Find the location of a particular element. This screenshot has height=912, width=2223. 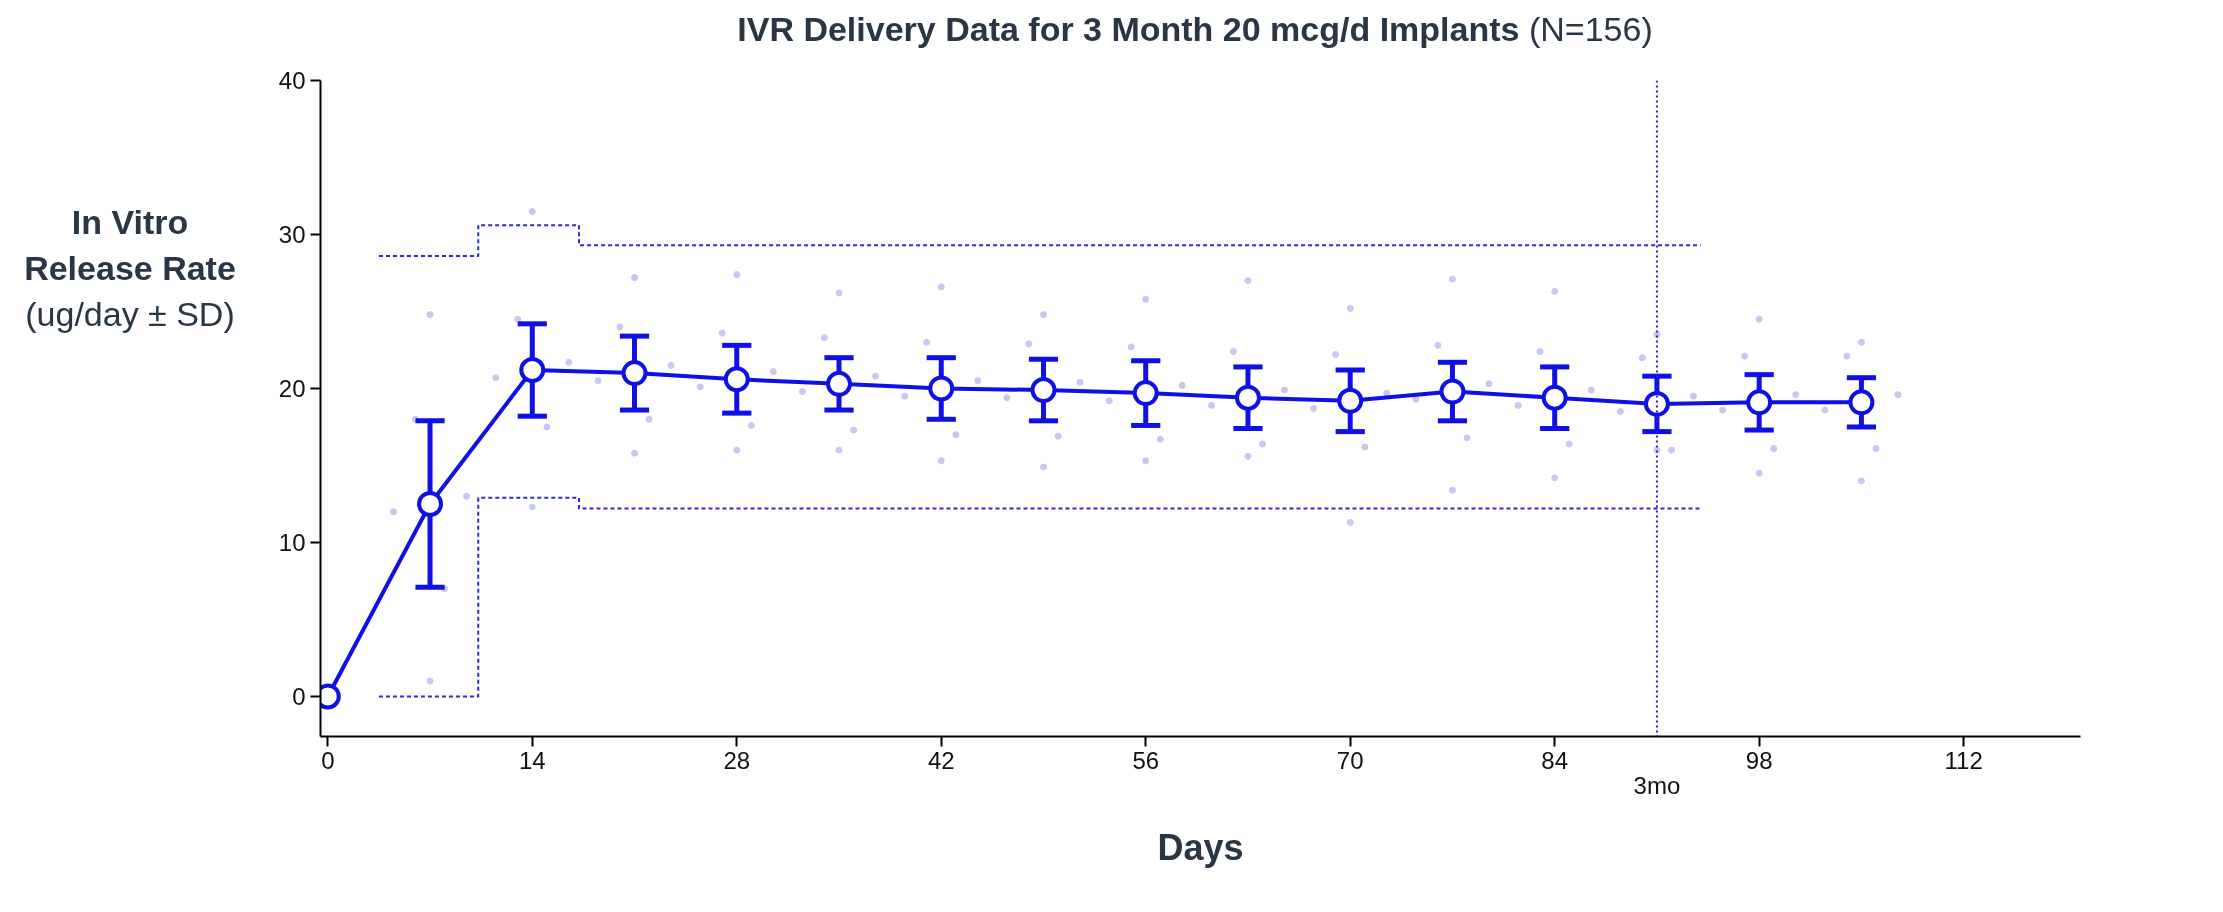

y-tick-label: 20 is located at coordinates (292, 388).